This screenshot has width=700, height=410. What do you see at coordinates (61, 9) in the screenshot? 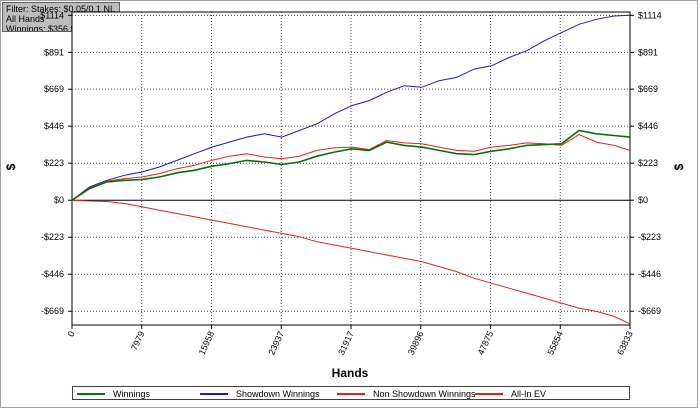
I see `filter-text: Filter: Stakes: $0.05/0.1 NL` at bounding box center [61, 9].